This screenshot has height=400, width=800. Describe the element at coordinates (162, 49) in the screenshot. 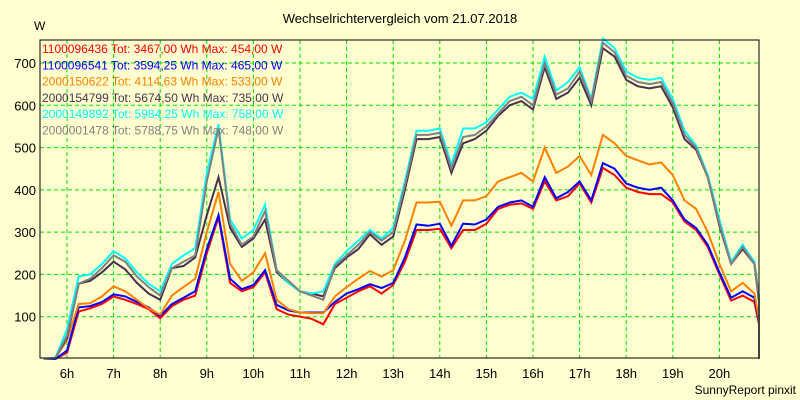

I see `legend-entry: 1100096436 Tot: 3467,00 Wh Max: 454,00 W` at that location.